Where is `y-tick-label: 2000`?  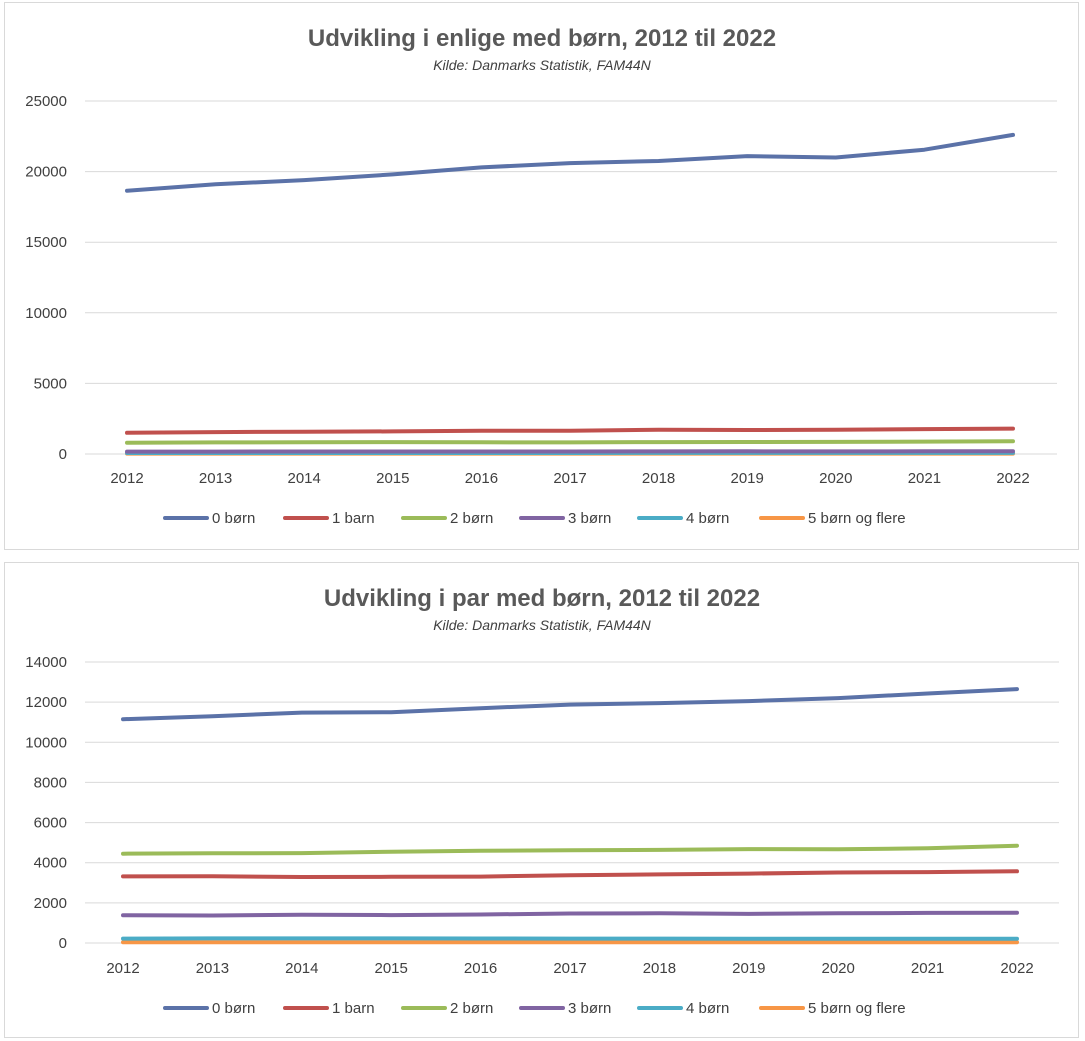
y-tick-label: 2000 is located at coordinates (50, 903).